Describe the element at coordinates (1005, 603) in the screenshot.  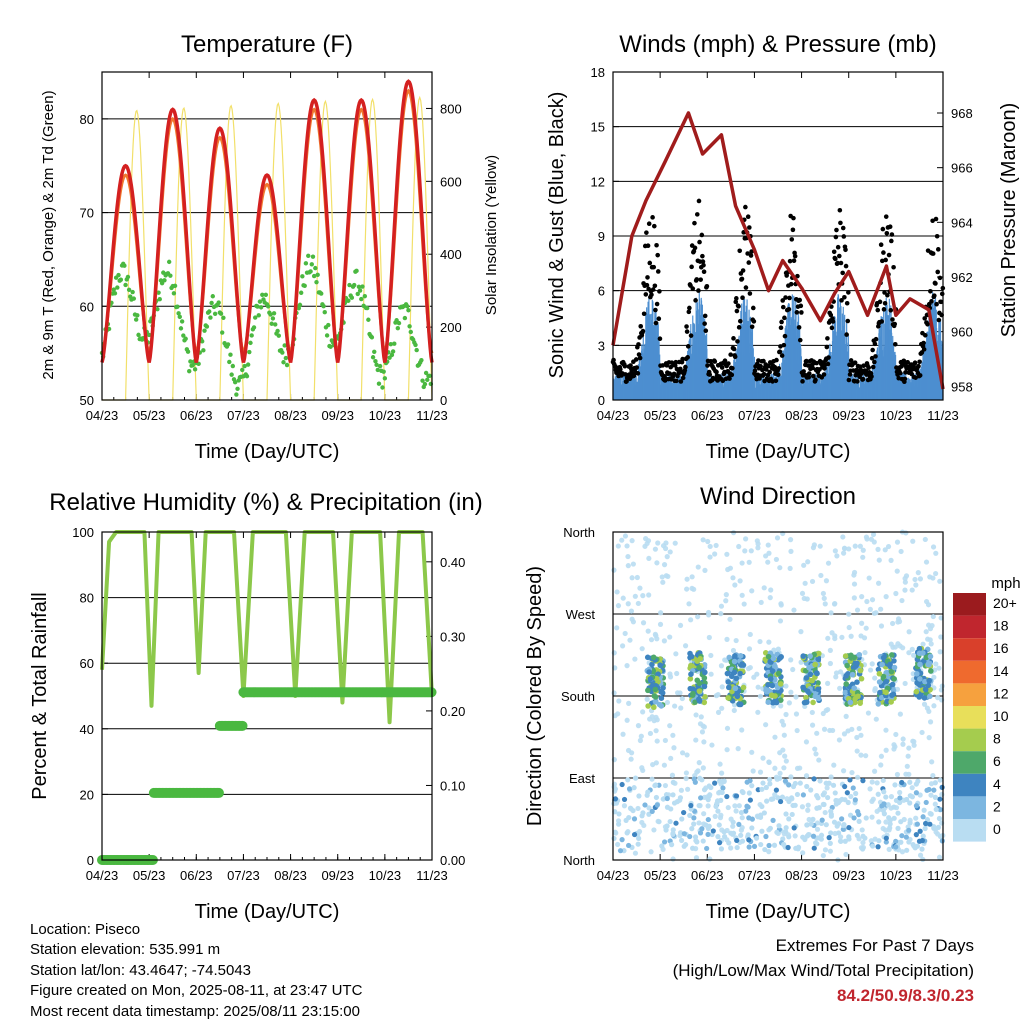
I see `legend-label: 20+` at that location.